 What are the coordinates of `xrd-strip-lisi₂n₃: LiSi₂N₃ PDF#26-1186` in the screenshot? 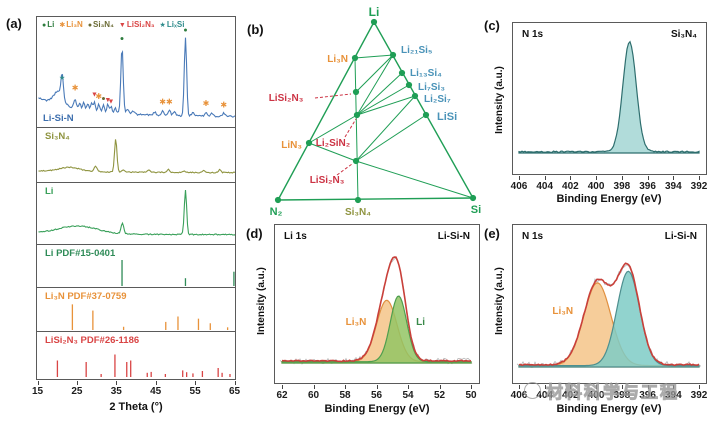 It's located at (136, 355).